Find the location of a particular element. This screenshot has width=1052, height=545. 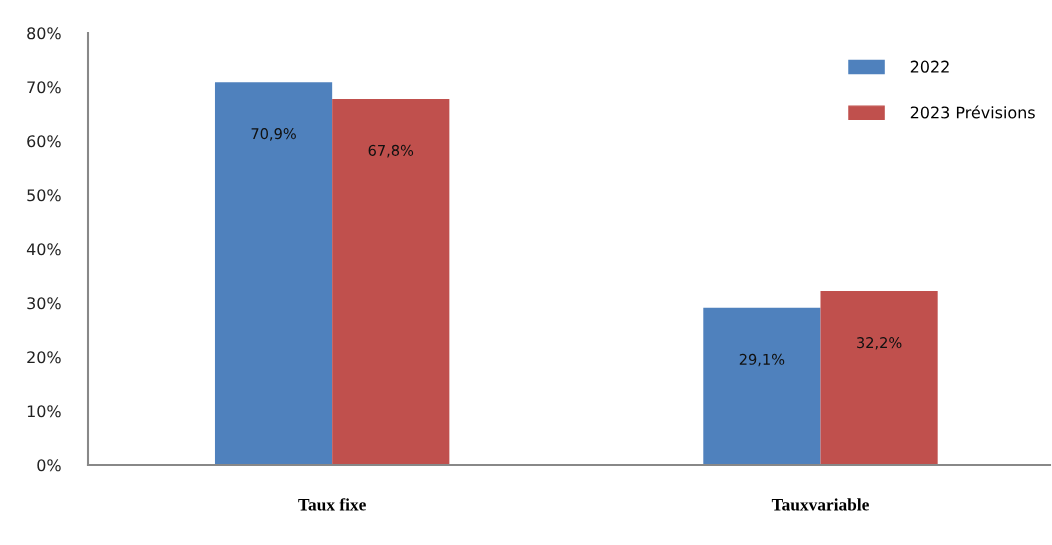

data-label: 70,9% is located at coordinates (273, 134).